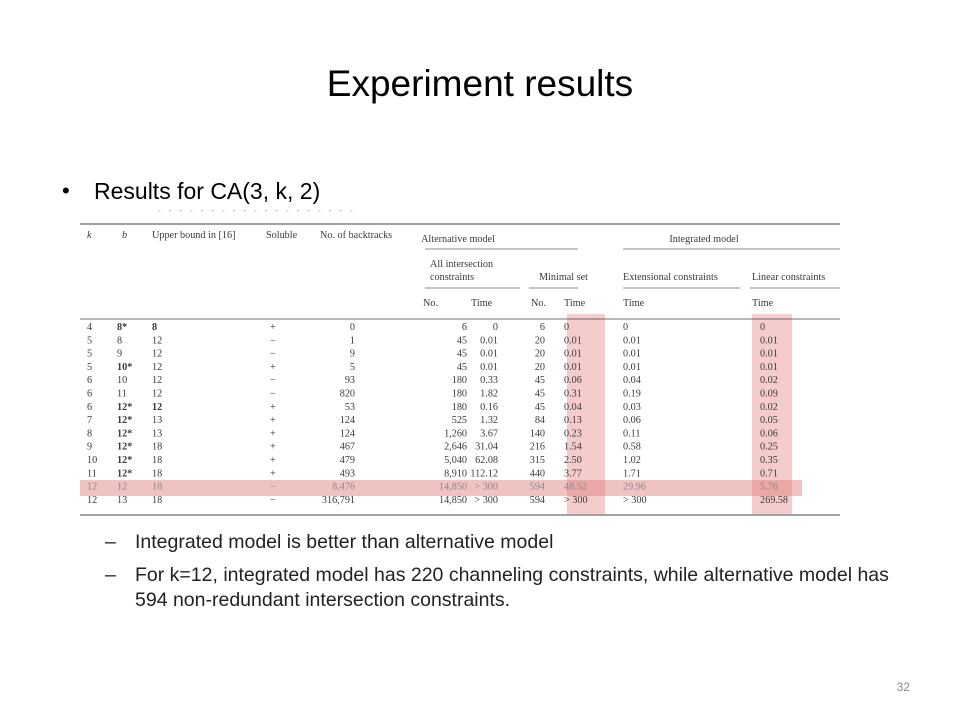 The height and width of the screenshot is (720, 960). What do you see at coordinates (632, 447) in the screenshot?
I see `table-cell: 0.58` at bounding box center [632, 447].